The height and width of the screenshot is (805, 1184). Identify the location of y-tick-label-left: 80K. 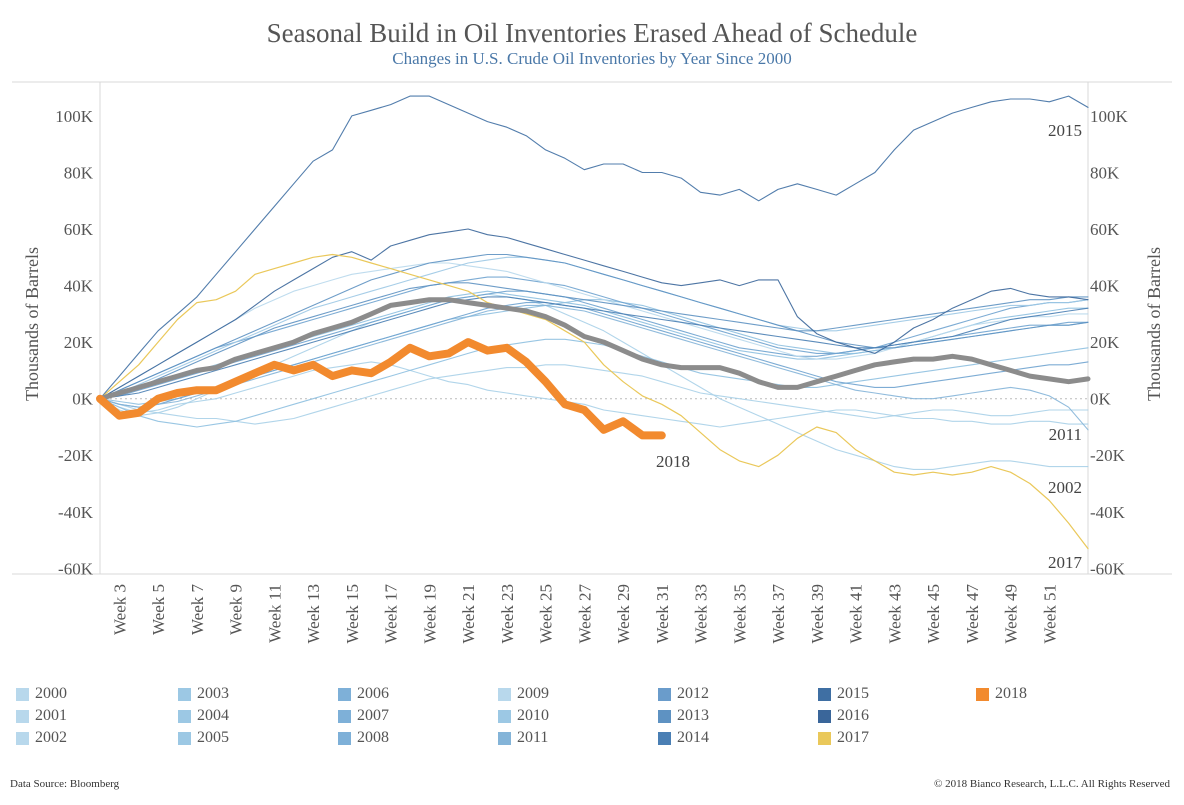
(79, 172).